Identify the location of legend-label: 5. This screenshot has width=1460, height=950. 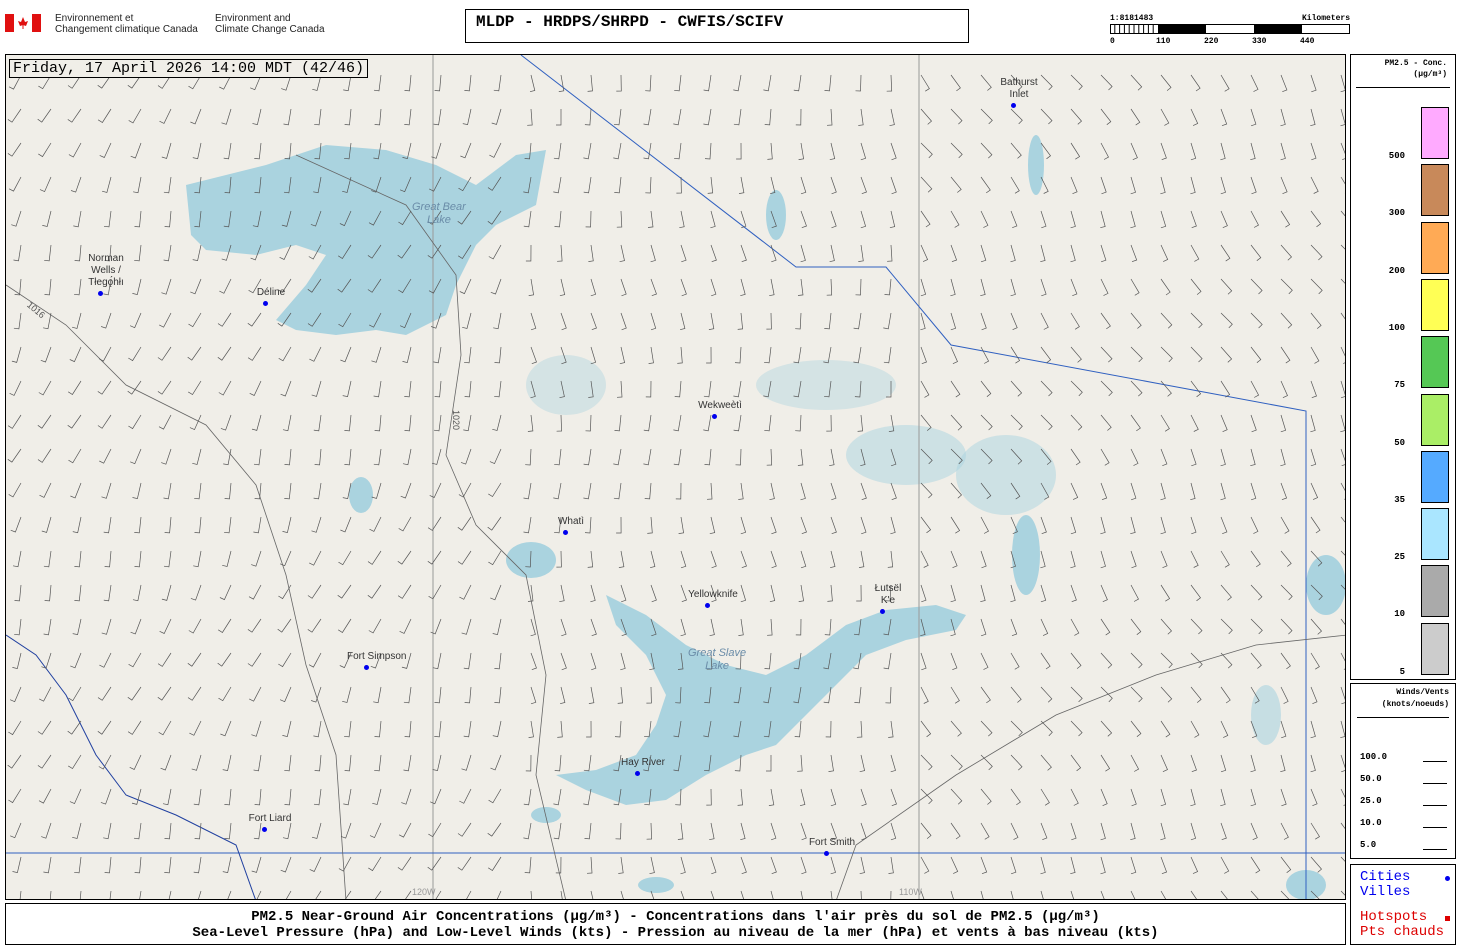
(1402, 671).